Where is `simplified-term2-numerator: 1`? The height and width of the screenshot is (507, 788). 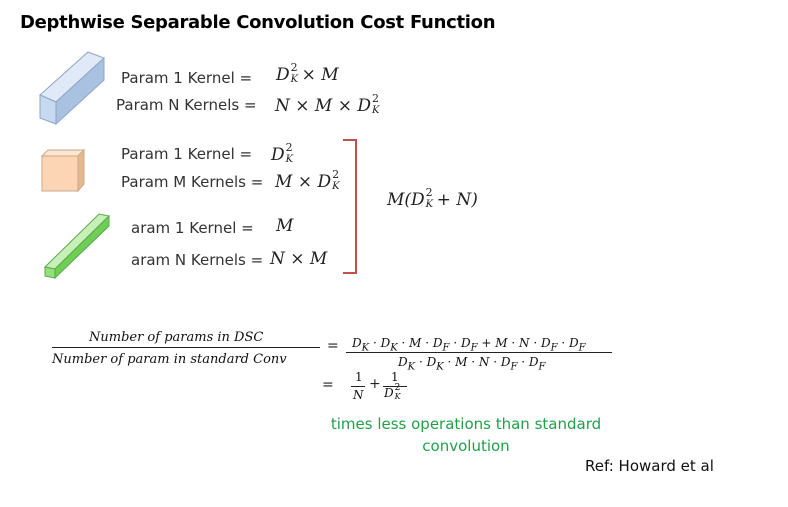 simplified-term2-numerator: 1 is located at coordinates (395, 377).